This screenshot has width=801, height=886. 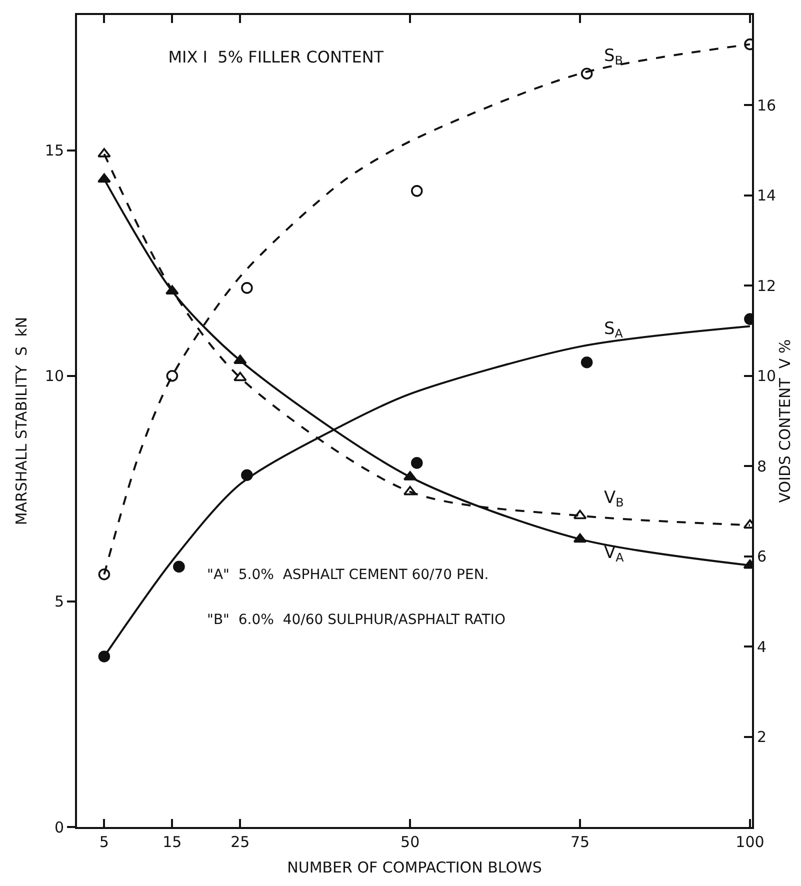 I want to click on y2-tick-label: 10, so click(x=766, y=376).